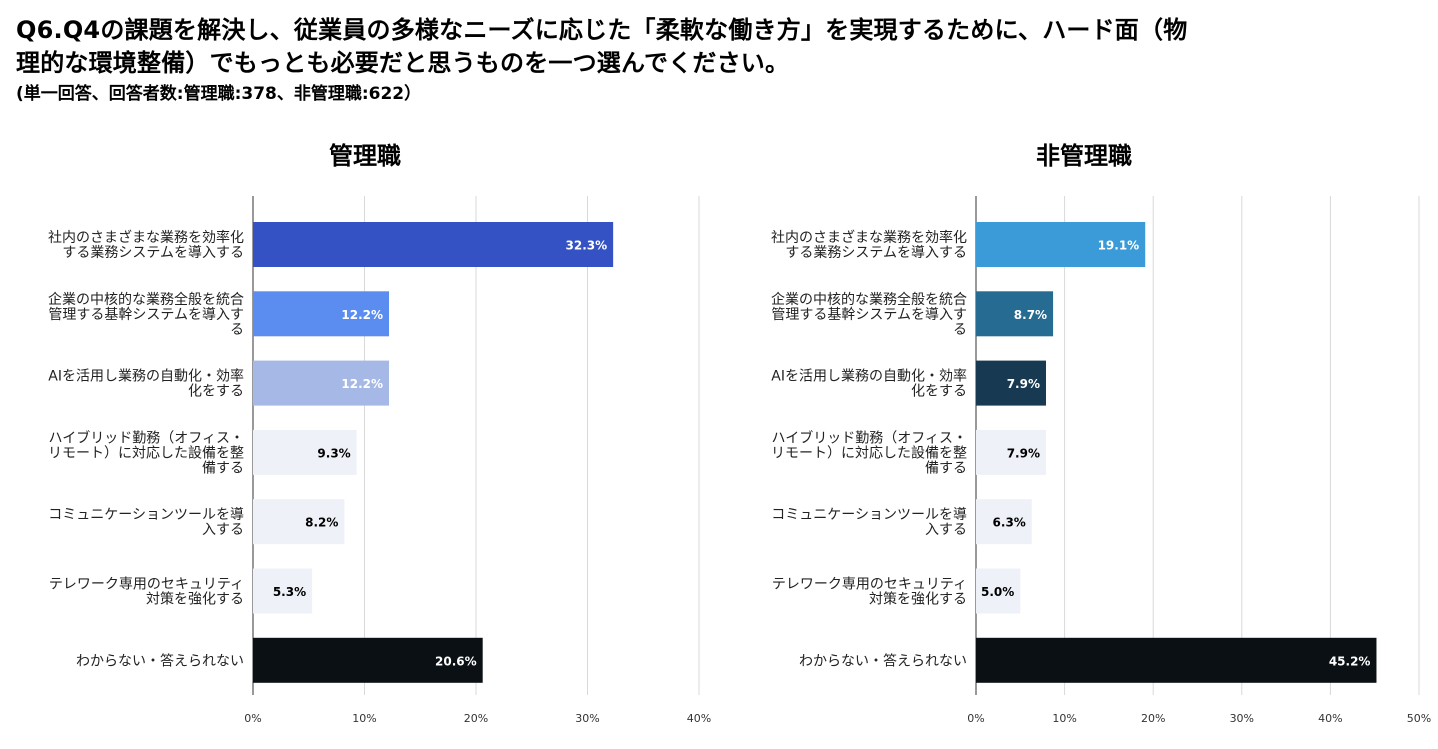 This screenshot has height=749, width=1438. Describe the element at coordinates (1350, 661) in the screenshot. I see `data-label: 45.2%` at that location.